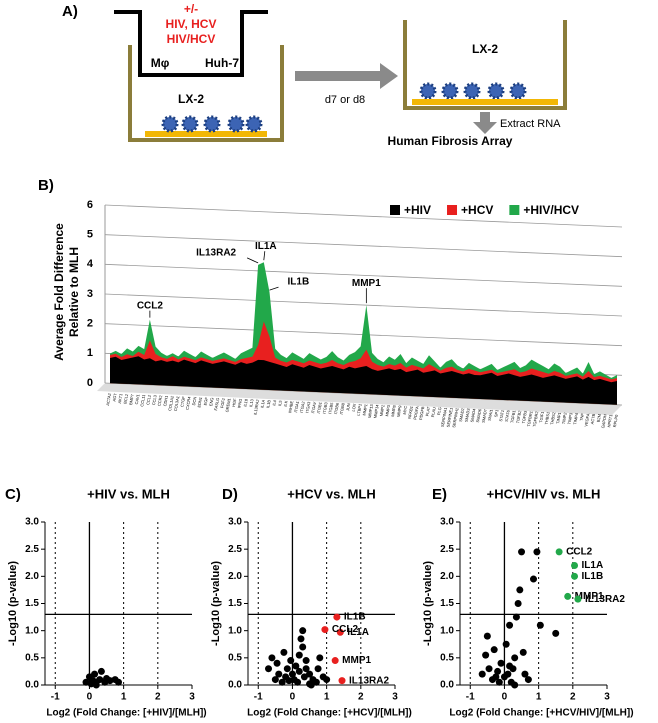 Image resolution: width=658 pixels, height=723 pixels. Describe the element at coordinates (251, 402) in the screenshot. I see `x-tick-label: IL13` at that location.